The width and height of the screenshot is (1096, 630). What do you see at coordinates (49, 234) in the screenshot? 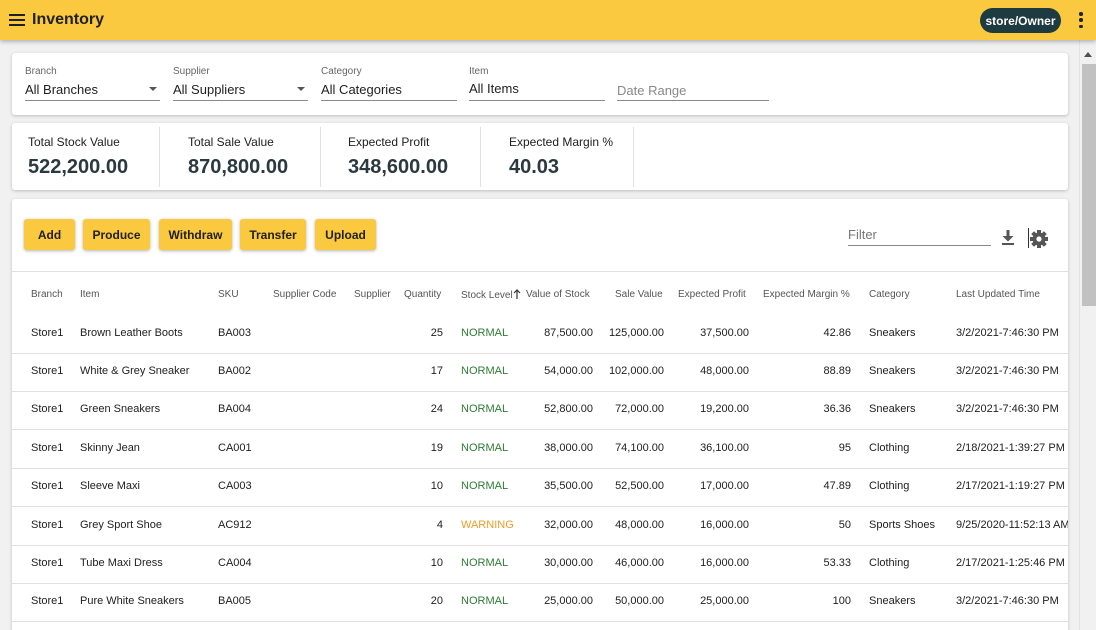
I see `add-button: Add` at bounding box center [49, 234].